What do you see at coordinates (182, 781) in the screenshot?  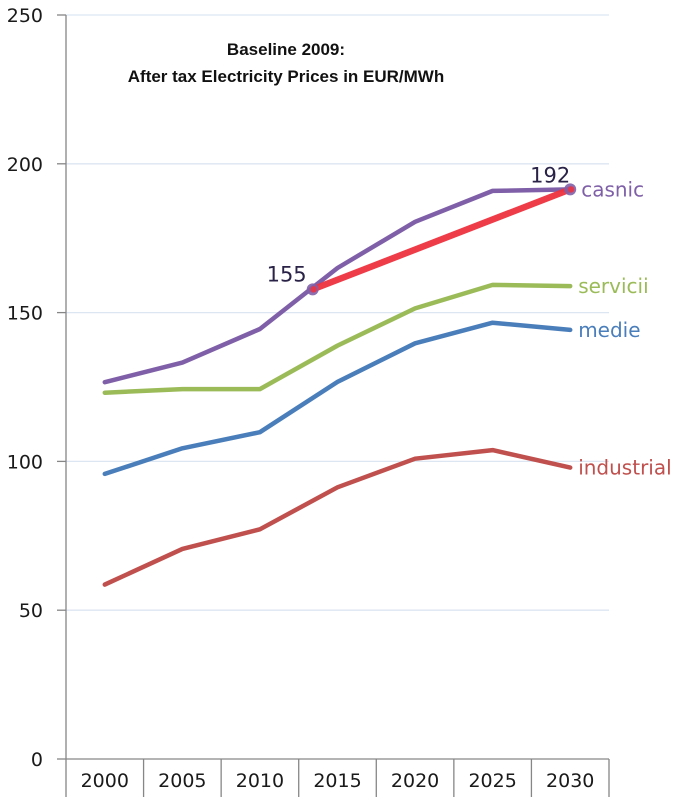 I see `x-tick-label: 2005` at bounding box center [182, 781].